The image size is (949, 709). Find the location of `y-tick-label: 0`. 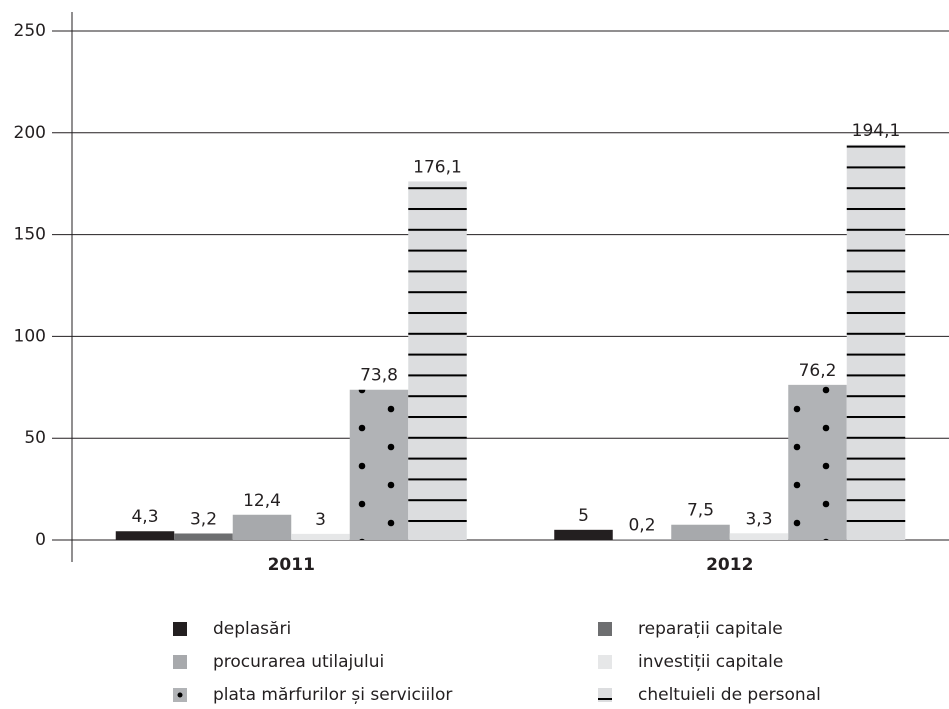

y-tick-label: 0 is located at coordinates (40, 540).